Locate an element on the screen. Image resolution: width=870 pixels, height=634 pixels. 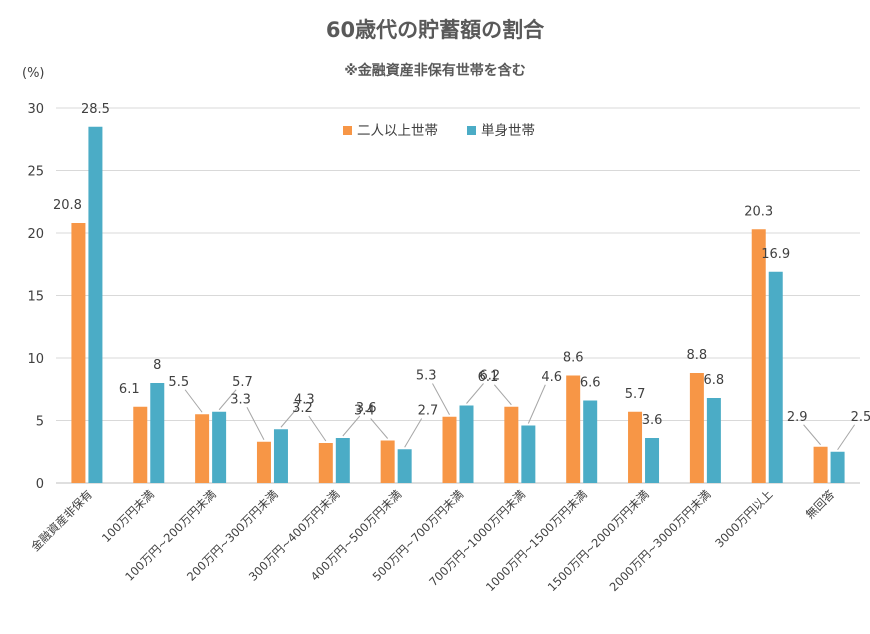
data-label: 2.9 is located at coordinates (797, 417).